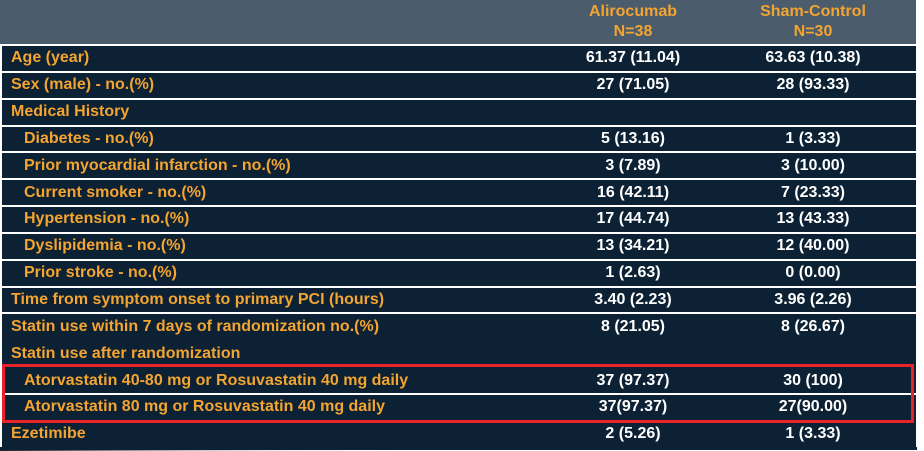 Image resolution: width=924 pixels, height=451 pixels. What do you see at coordinates (633, 22) in the screenshot?
I see `column-header-alirocumab: Alirocumab N=38` at bounding box center [633, 22].